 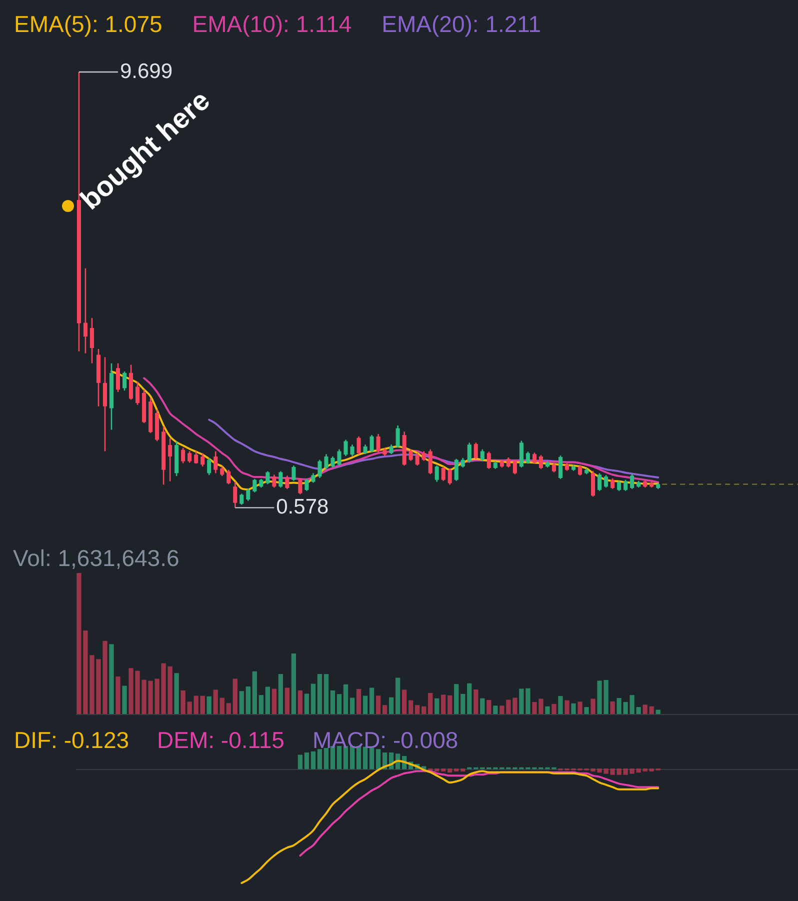 What do you see at coordinates (72, 740) in the screenshot?
I see `text: DIF: -0.123` at bounding box center [72, 740].